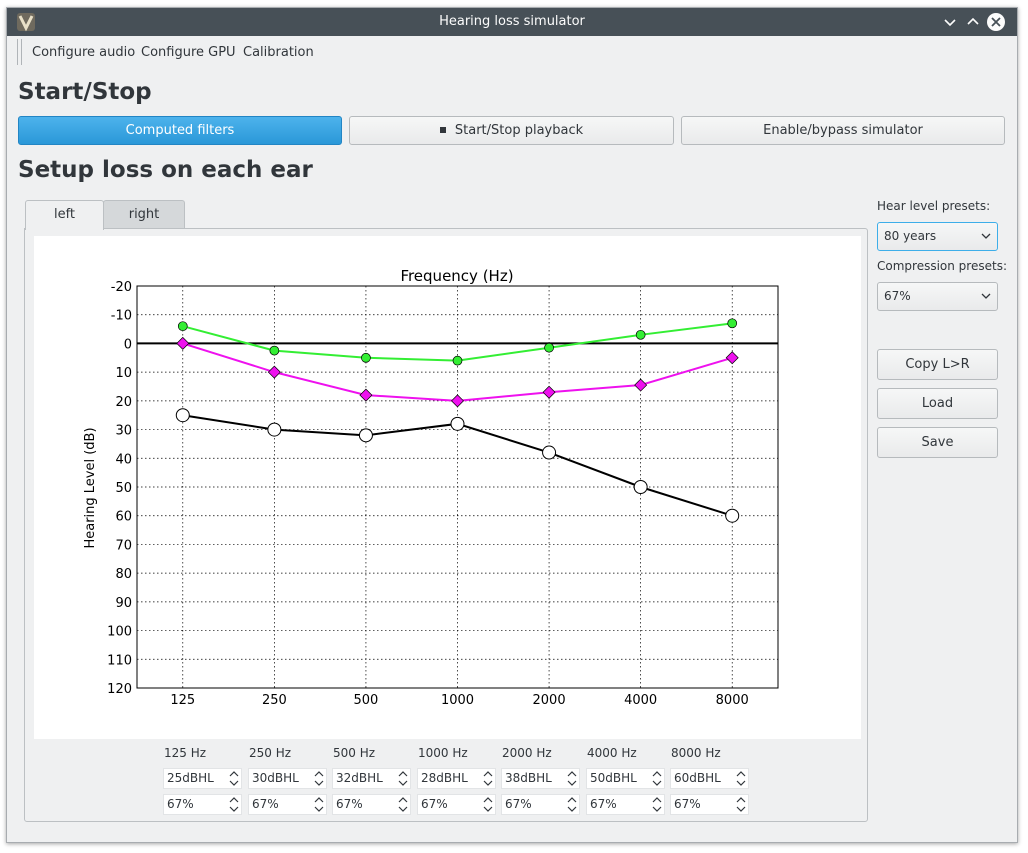 The width and height of the screenshot is (1028, 853). What do you see at coordinates (188, 52) in the screenshot?
I see `menu-configure-gpu: Configure GPU` at bounding box center [188, 52].